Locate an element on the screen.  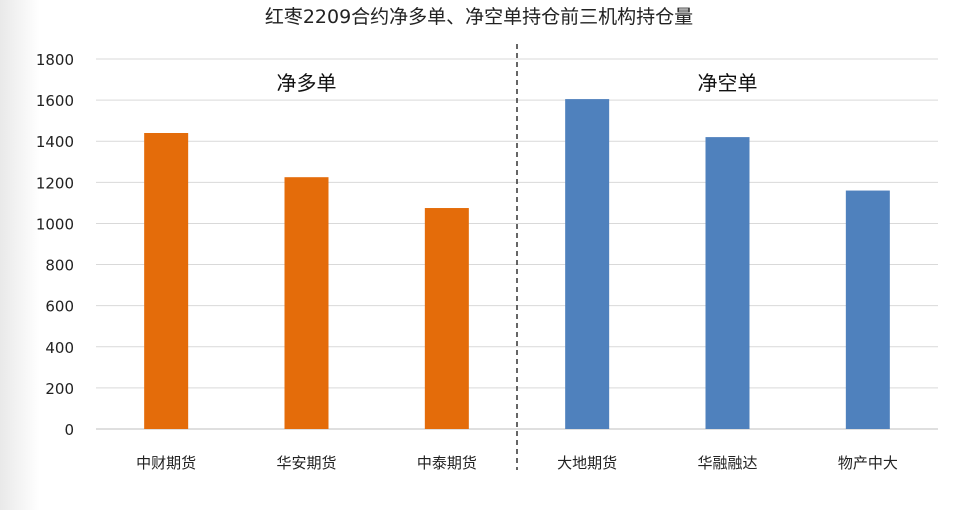
y-tick-label: 400 is located at coordinates (59, 348).